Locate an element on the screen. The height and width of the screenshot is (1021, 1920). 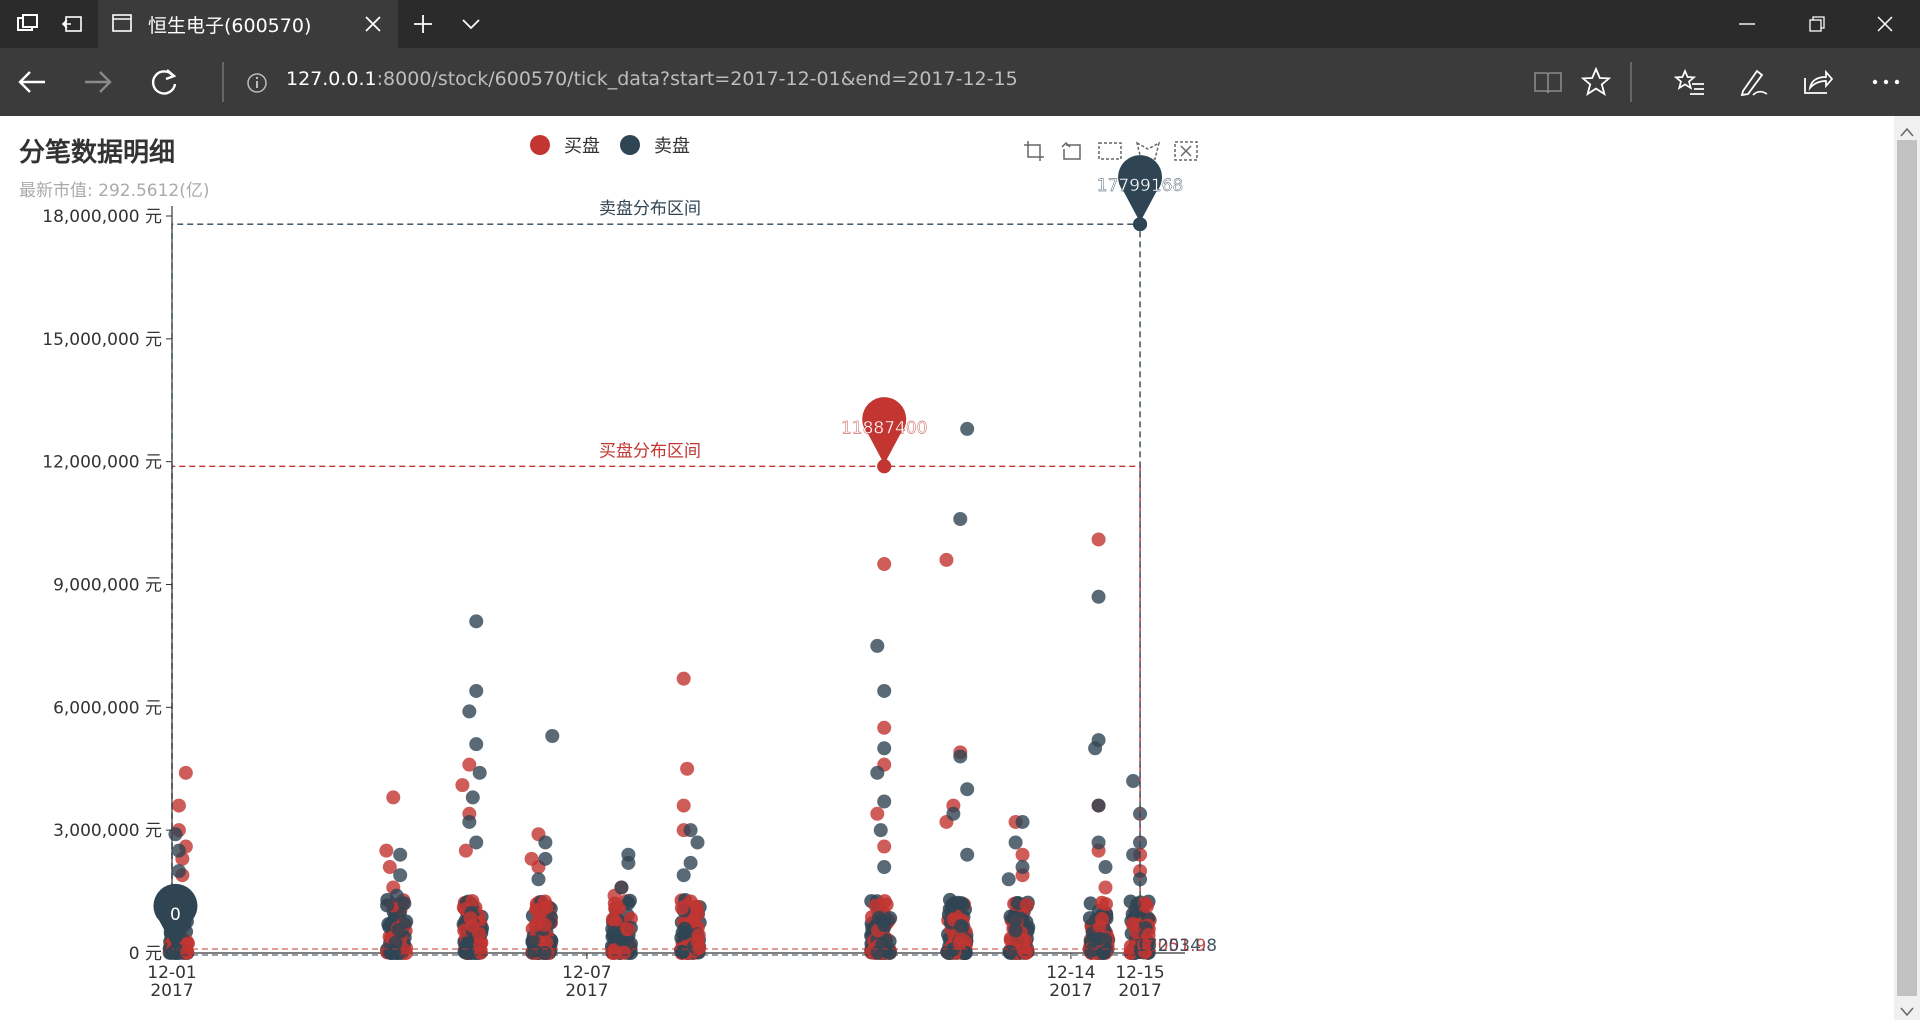
polygon-select-icon is located at coordinates (1148, 151).